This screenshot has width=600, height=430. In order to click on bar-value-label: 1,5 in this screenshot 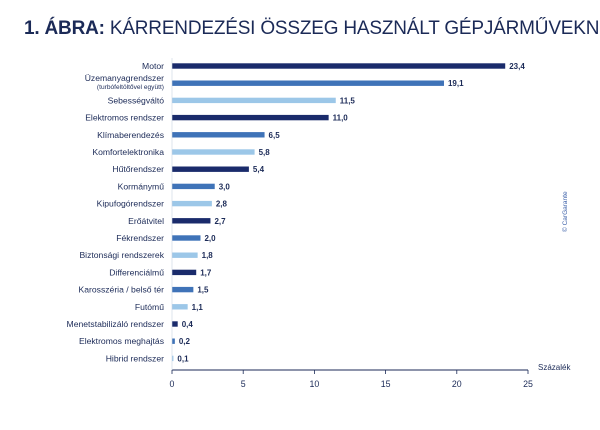, I will do `click(203, 290)`.